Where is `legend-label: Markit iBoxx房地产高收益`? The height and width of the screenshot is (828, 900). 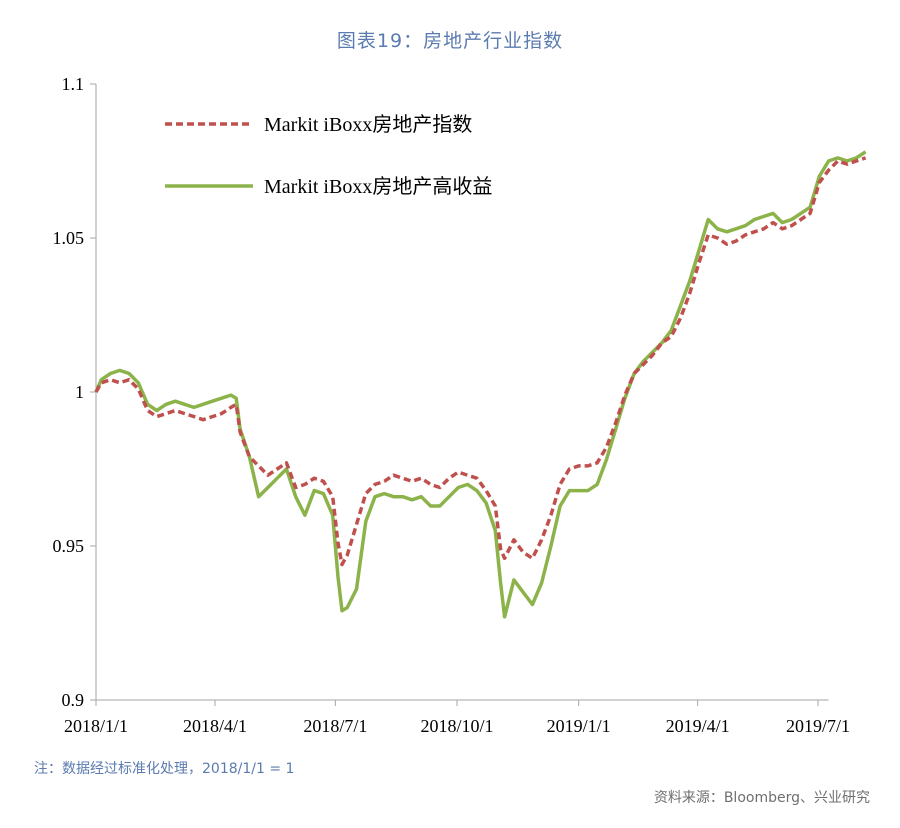
legend-label: Markit iBoxx房地产高收益 is located at coordinates (378, 186).